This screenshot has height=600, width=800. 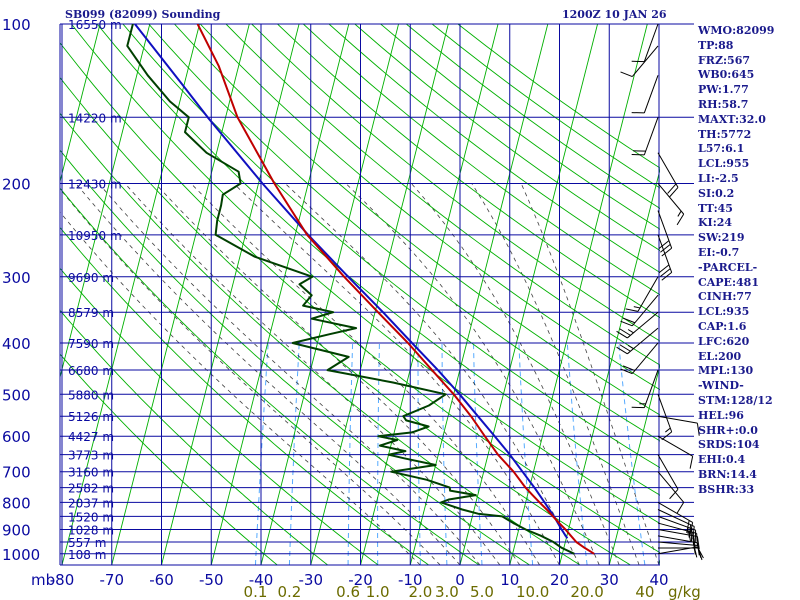 What do you see at coordinates (723, 90) in the screenshot?
I see `index-item: PW:1.77` at bounding box center [723, 90].